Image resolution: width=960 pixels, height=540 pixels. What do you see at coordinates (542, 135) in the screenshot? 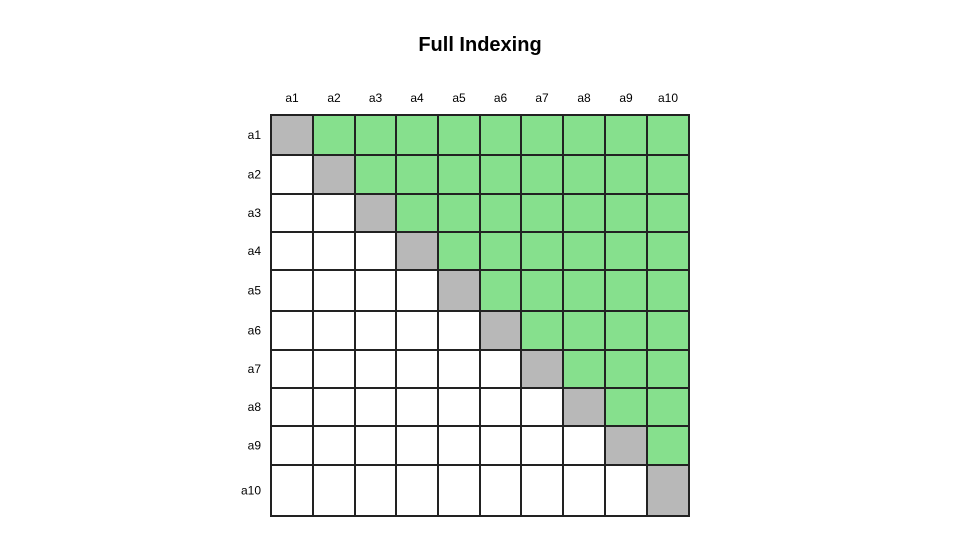
I see `cell-indexed-a1-a7` at bounding box center [542, 135].